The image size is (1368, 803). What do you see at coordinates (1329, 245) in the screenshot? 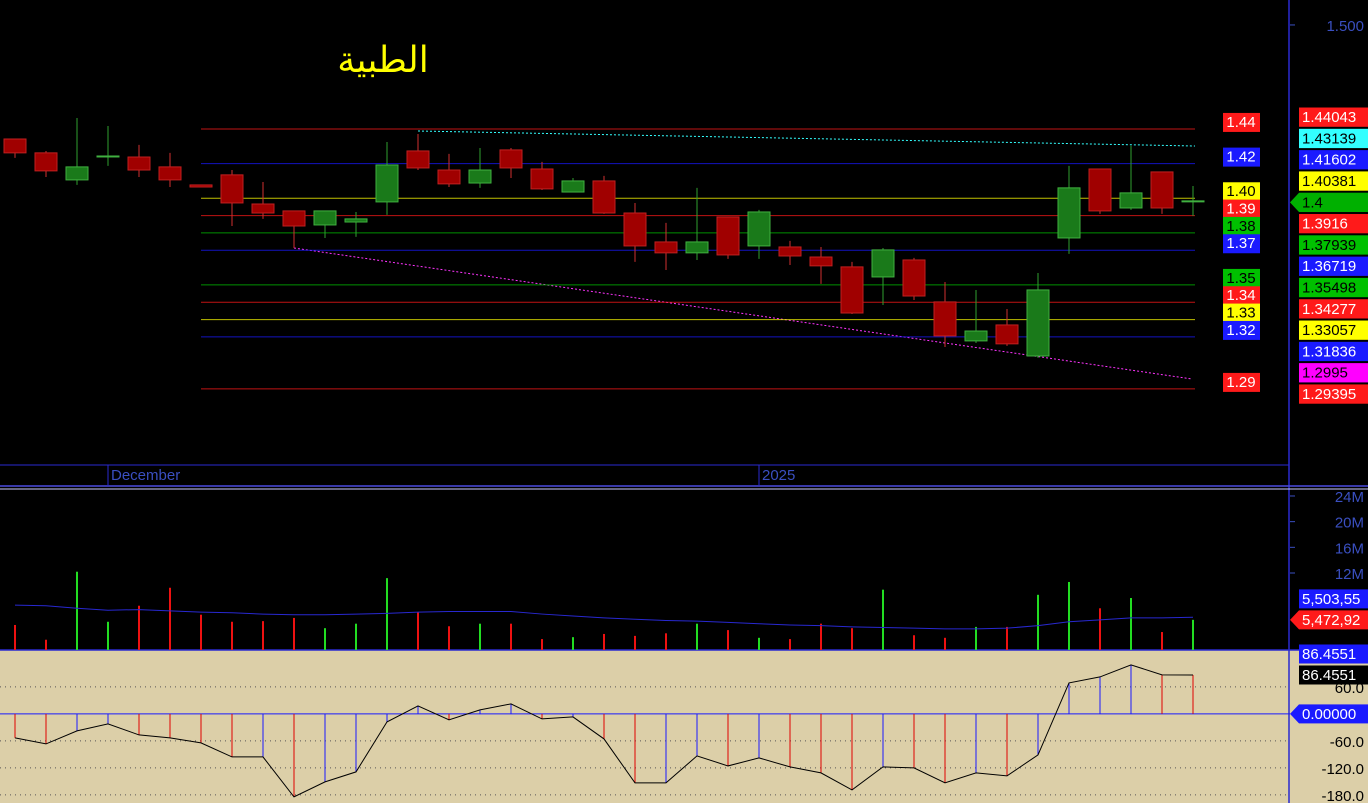
I see `price-tag: 1.37939` at bounding box center [1329, 245].